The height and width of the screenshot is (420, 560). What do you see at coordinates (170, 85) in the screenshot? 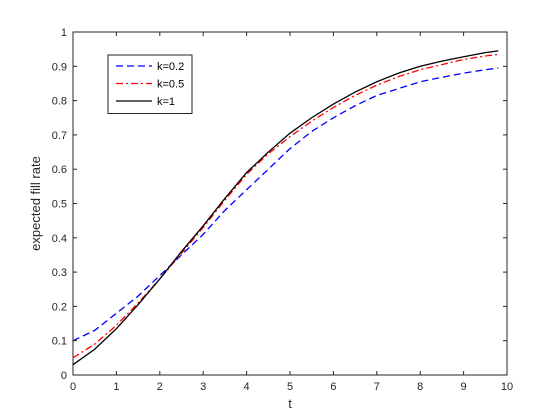
I see `legend-label-2: k=0.5` at bounding box center [170, 85].